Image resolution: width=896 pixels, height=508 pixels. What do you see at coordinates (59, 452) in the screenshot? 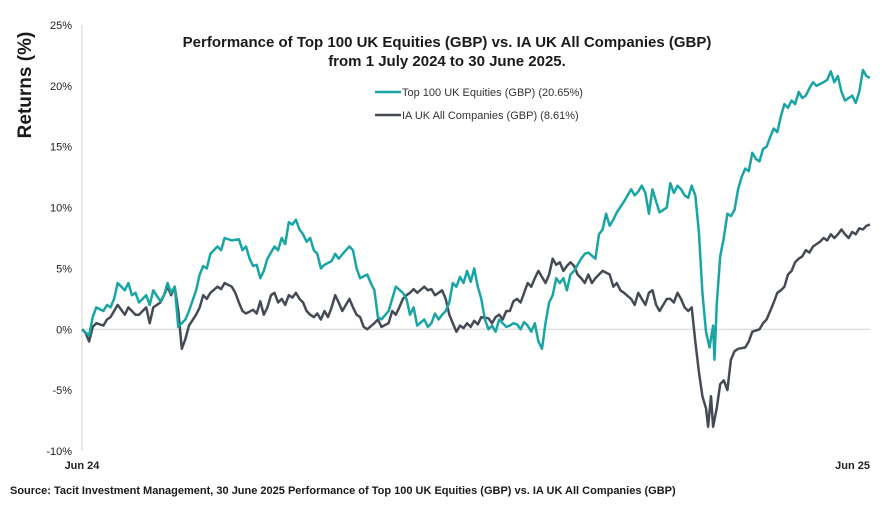
I see `y-tick-label: -10%` at bounding box center [59, 452].